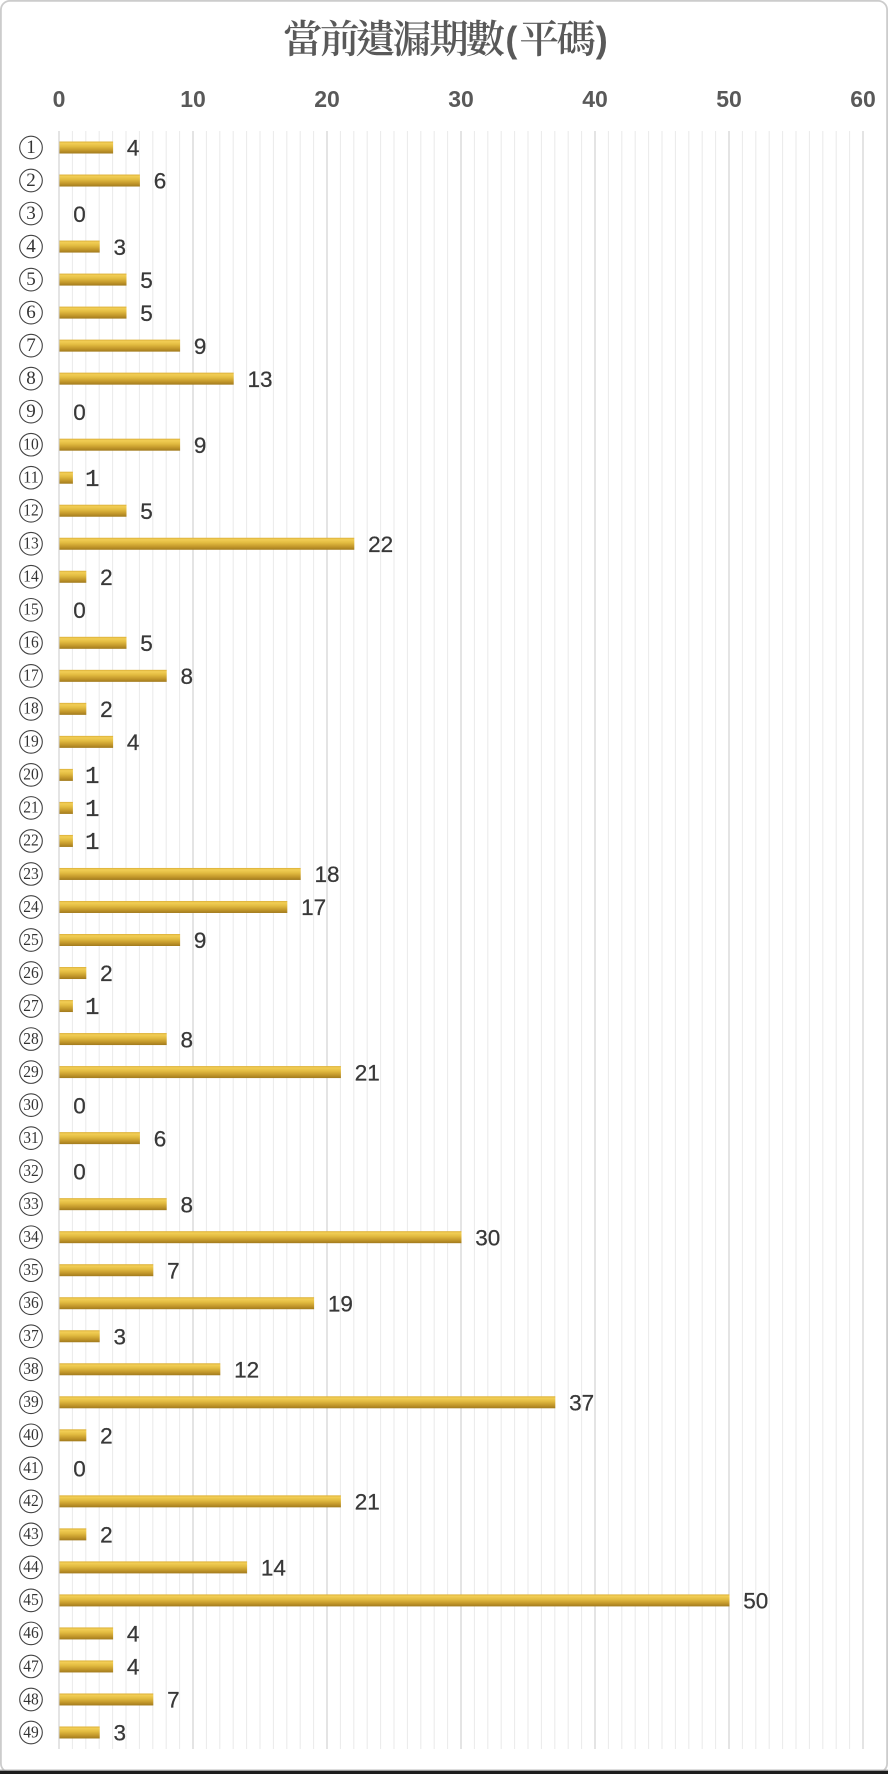 The height and width of the screenshot is (1774, 888). I want to click on svg-text: 38, so click(31, 1368).